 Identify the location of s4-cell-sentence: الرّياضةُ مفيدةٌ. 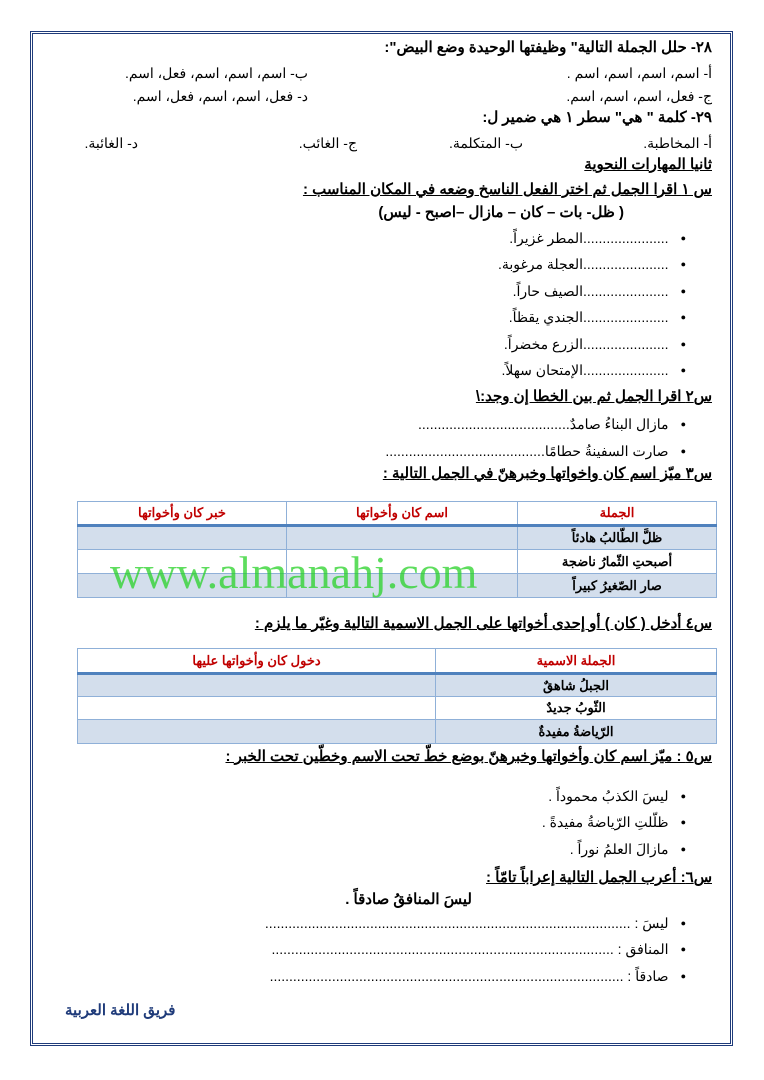
(576, 731).